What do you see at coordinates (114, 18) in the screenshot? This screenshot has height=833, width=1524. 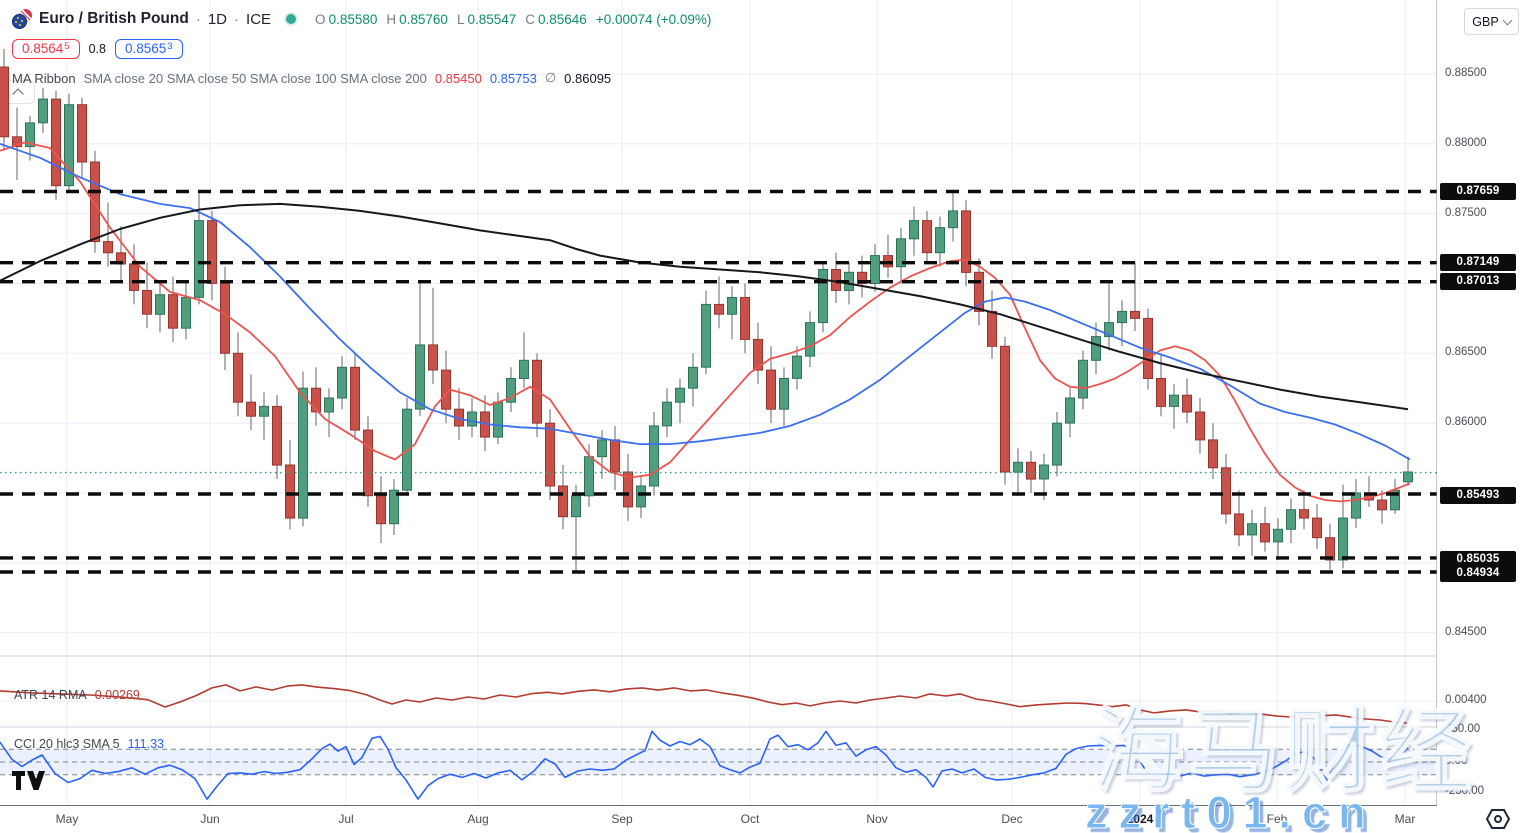 I see `symbol-title: Euro / British Pound` at bounding box center [114, 18].